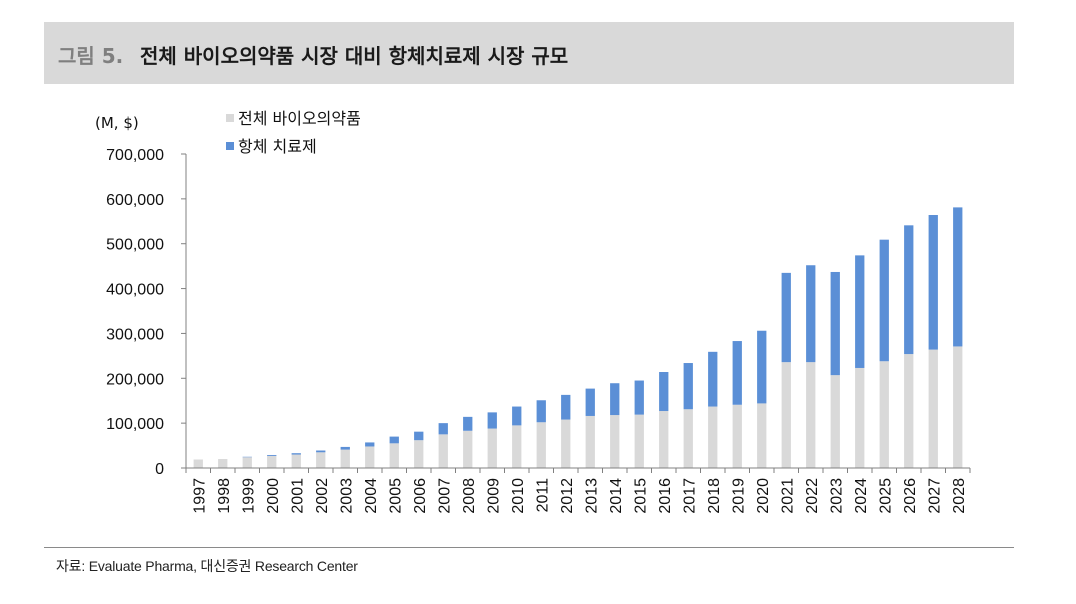  Describe the element at coordinates (135, 200) in the screenshot. I see `y-tick-label: 600,000` at that location.